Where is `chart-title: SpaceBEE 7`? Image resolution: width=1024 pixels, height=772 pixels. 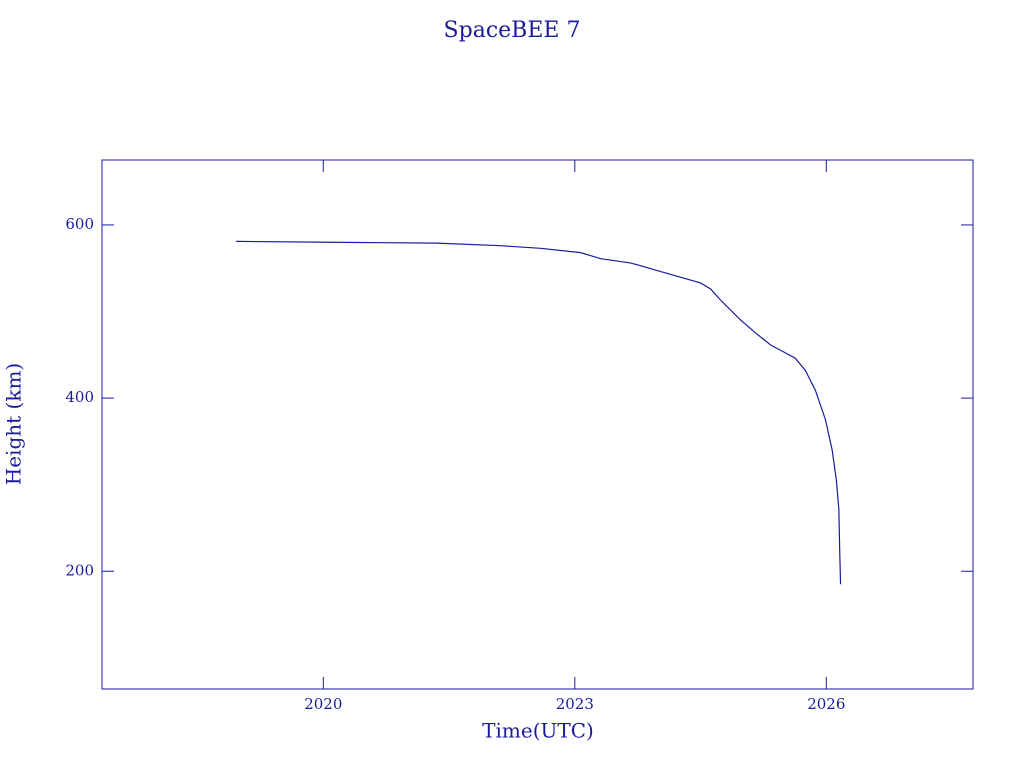
chart-title: SpaceBEE 7 is located at coordinates (512, 30).